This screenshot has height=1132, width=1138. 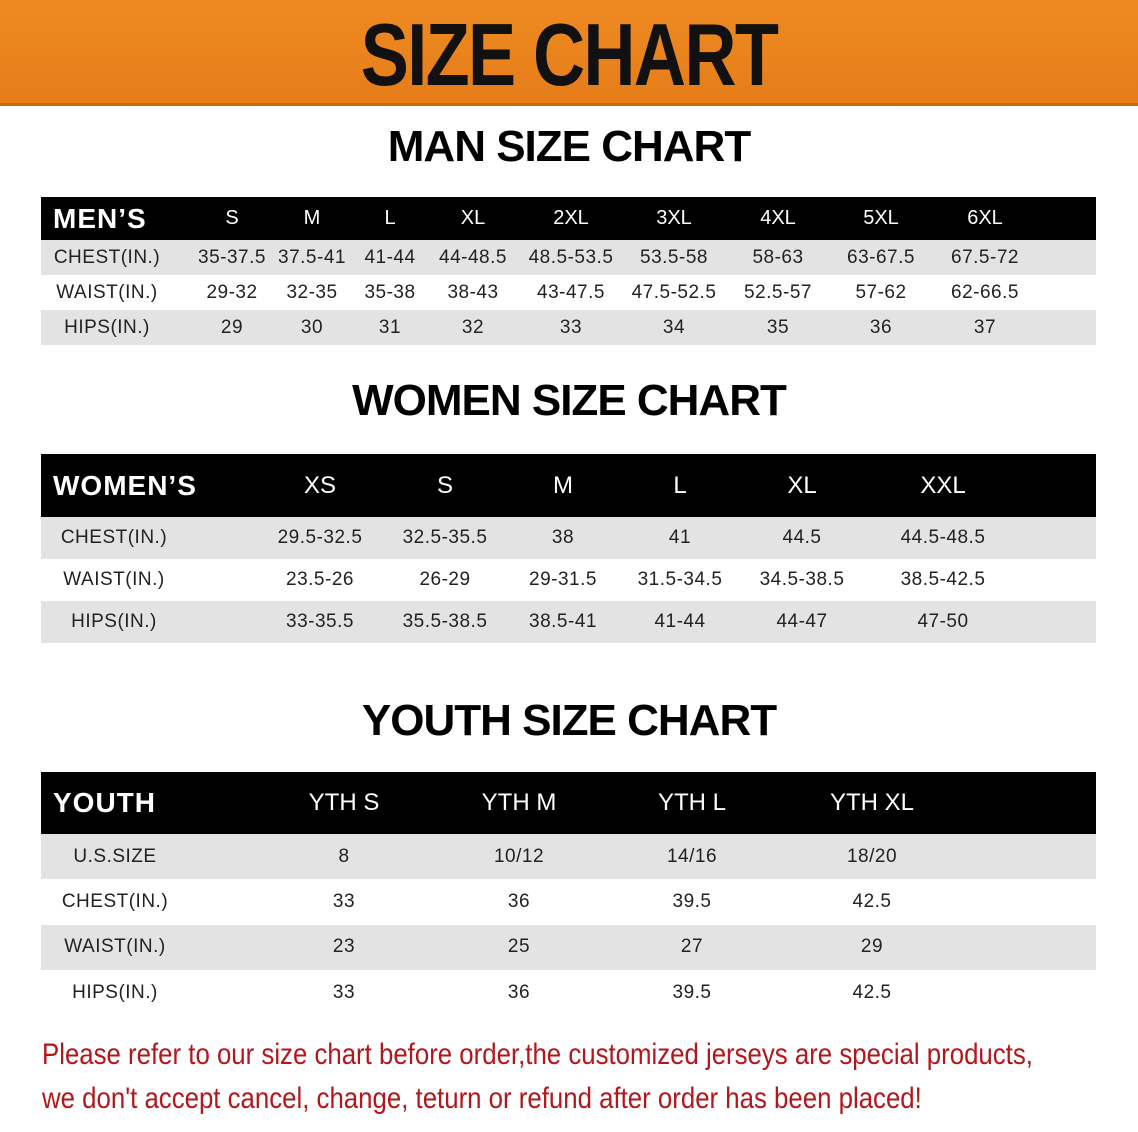 What do you see at coordinates (568, 901) in the screenshot?
I see `table-row: CHEST(IN.) 33 36 39.5 42.5` at bounding box center [568, 901].